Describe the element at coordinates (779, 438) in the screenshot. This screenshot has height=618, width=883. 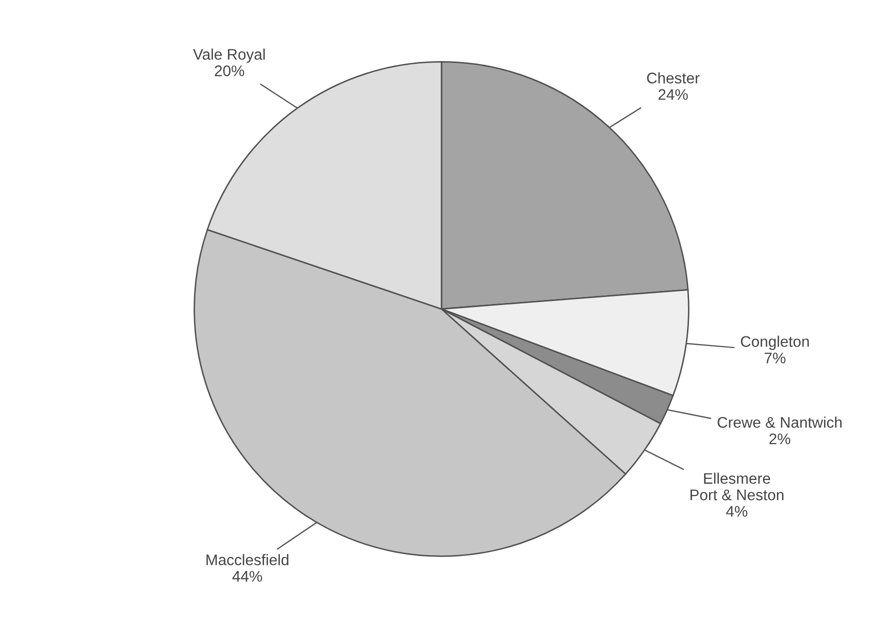
I see `data-label: 2%` at that location.